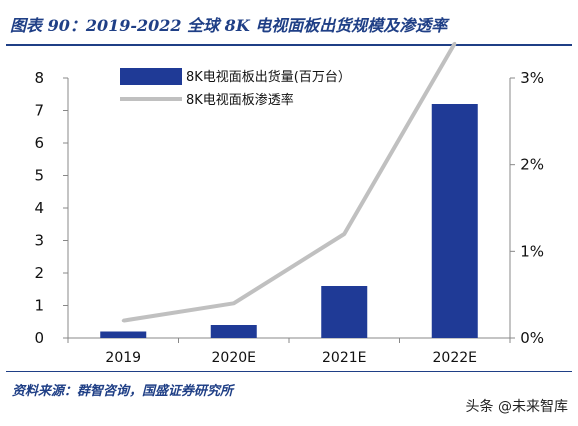  What do you see at coordinates (229, 25) in the screenshot?
I see `chart-title: 图表 90：2019-2022 全球 8K 电视面板出货规模及渗透率` at bounding box center [229, 25].